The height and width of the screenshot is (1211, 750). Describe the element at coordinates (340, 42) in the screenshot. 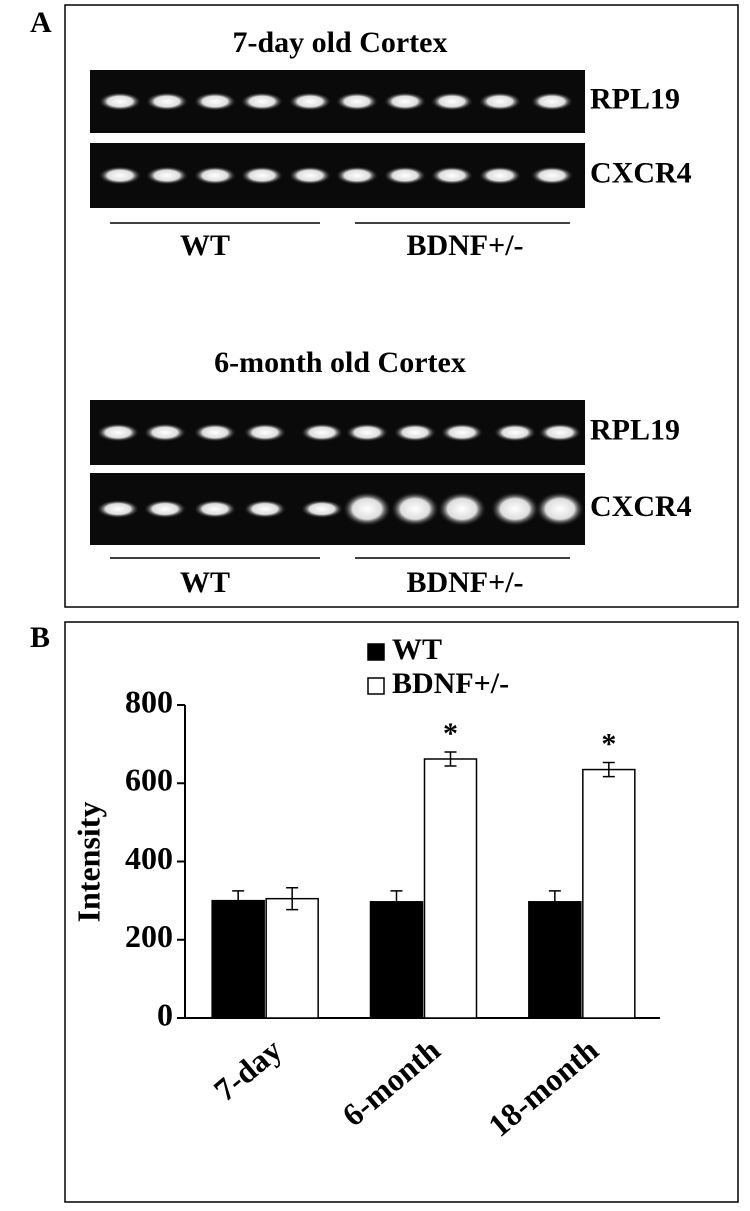

I see `gel-title: 7-day old Cortex` at that location.